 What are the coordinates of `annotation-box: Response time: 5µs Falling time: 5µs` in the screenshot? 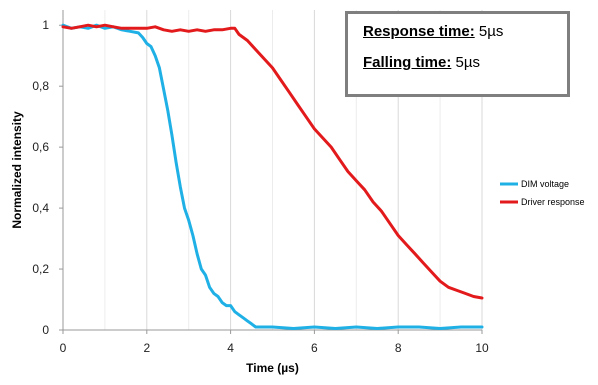 It's located at (457, 54).